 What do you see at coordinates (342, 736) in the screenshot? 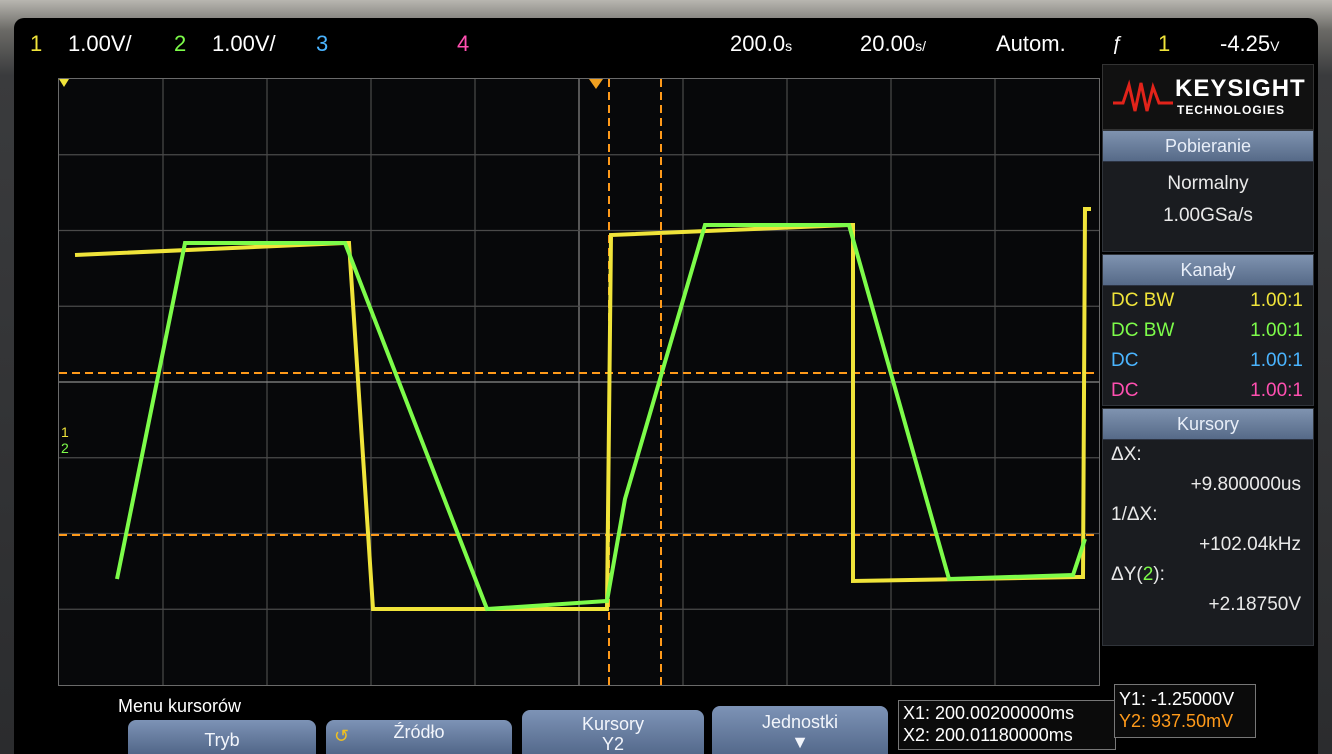
I see `rotate-knob-icon: ↺` at bounding box center [342, 736].